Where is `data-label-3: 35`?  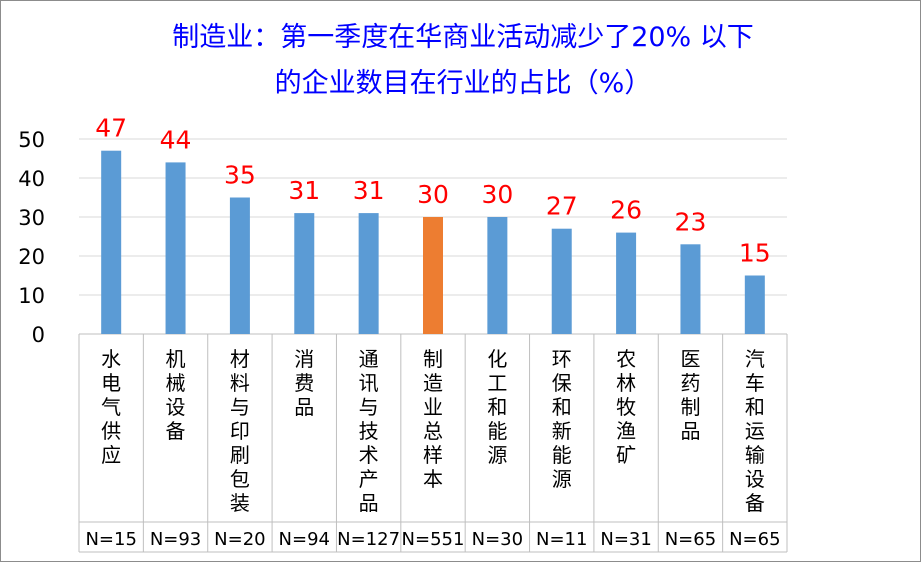 data-label-3: 35 is located at coordinates (240, 175).